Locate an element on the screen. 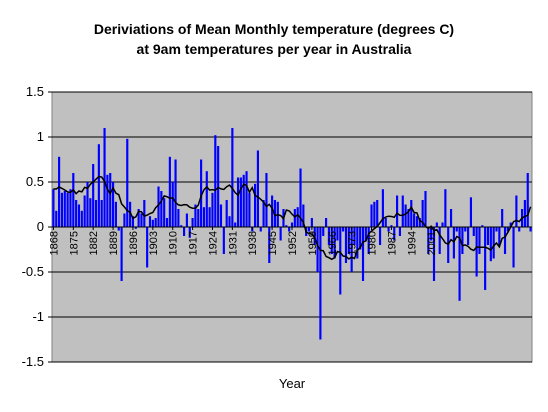 Image resolution: width=548 pixels, height=412 pixels. x-tick-label: 1973 is located at coordinates (353, 243).